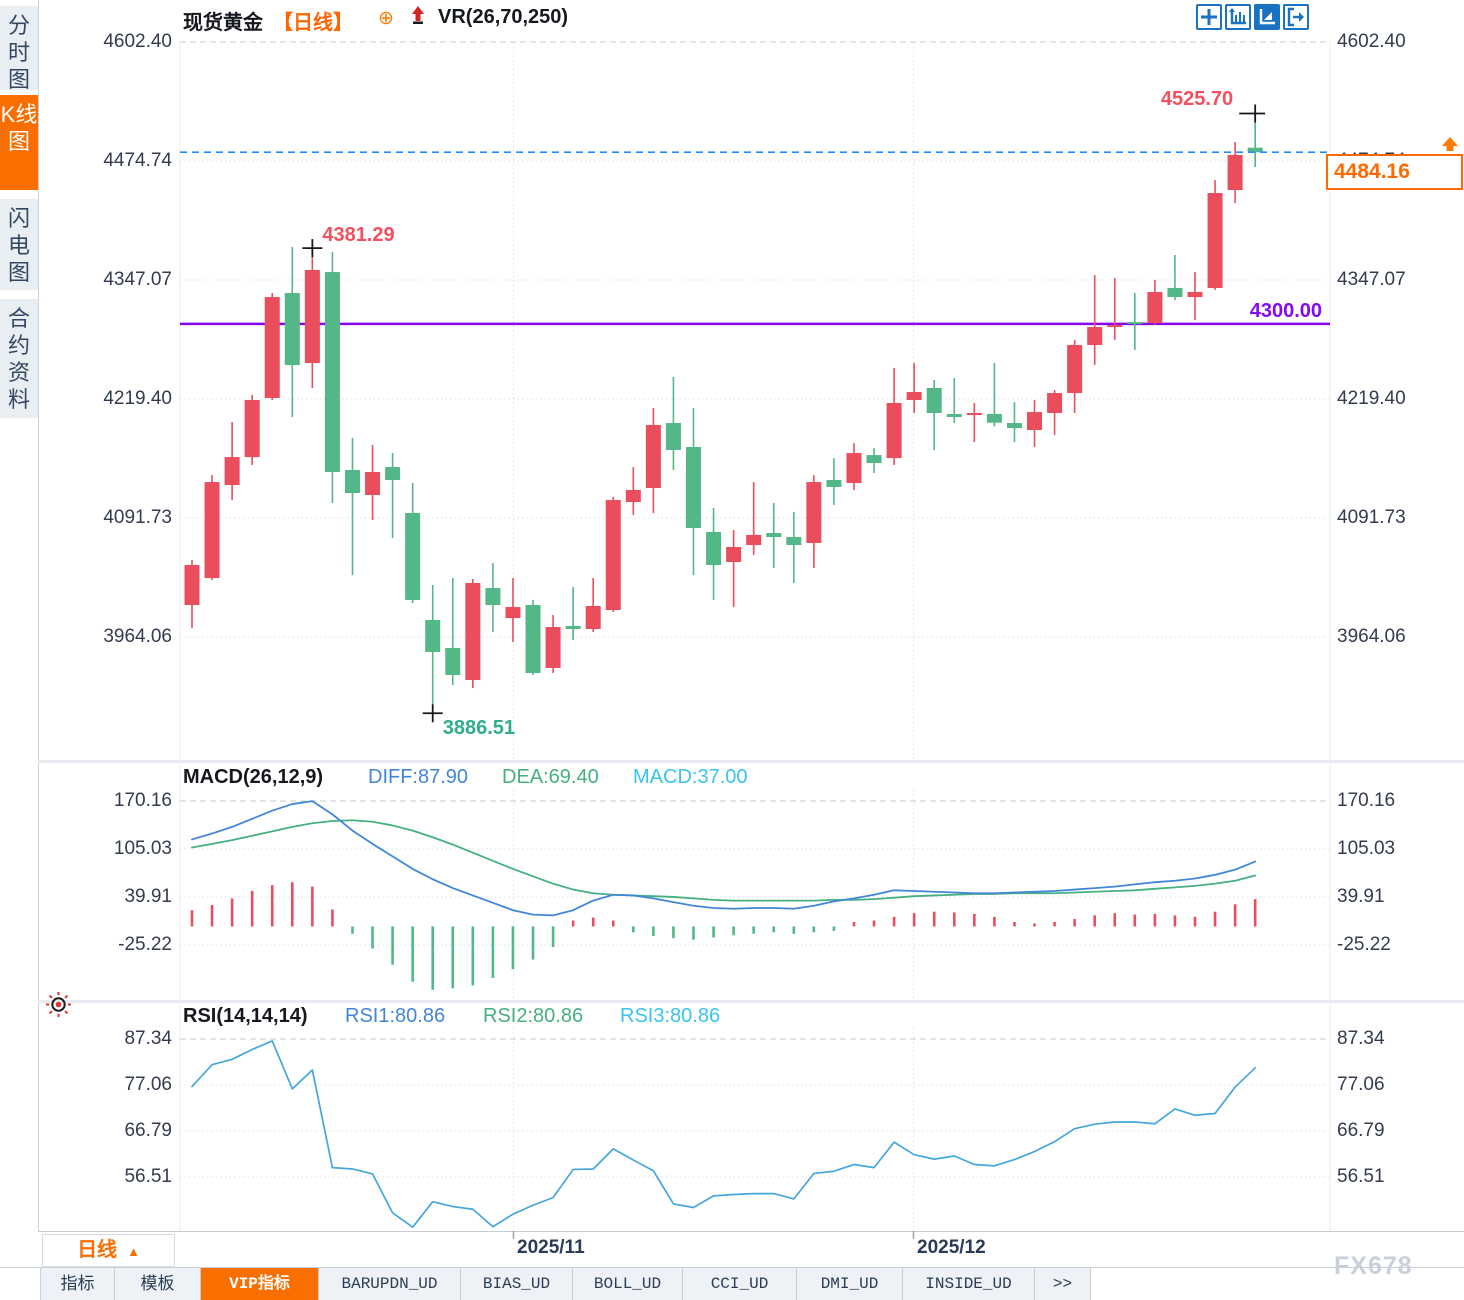 The image size is (1464, 1300). Describe the element at coordinates (137, 41) in the screenshot. I see `y-axis-label-left: 4602.40` at that location.